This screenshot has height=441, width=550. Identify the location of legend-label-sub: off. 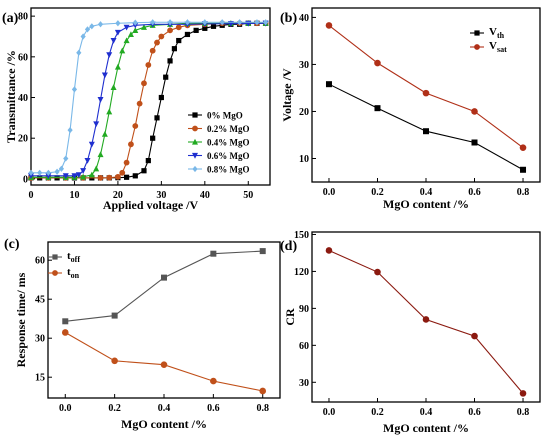
(76, 259).